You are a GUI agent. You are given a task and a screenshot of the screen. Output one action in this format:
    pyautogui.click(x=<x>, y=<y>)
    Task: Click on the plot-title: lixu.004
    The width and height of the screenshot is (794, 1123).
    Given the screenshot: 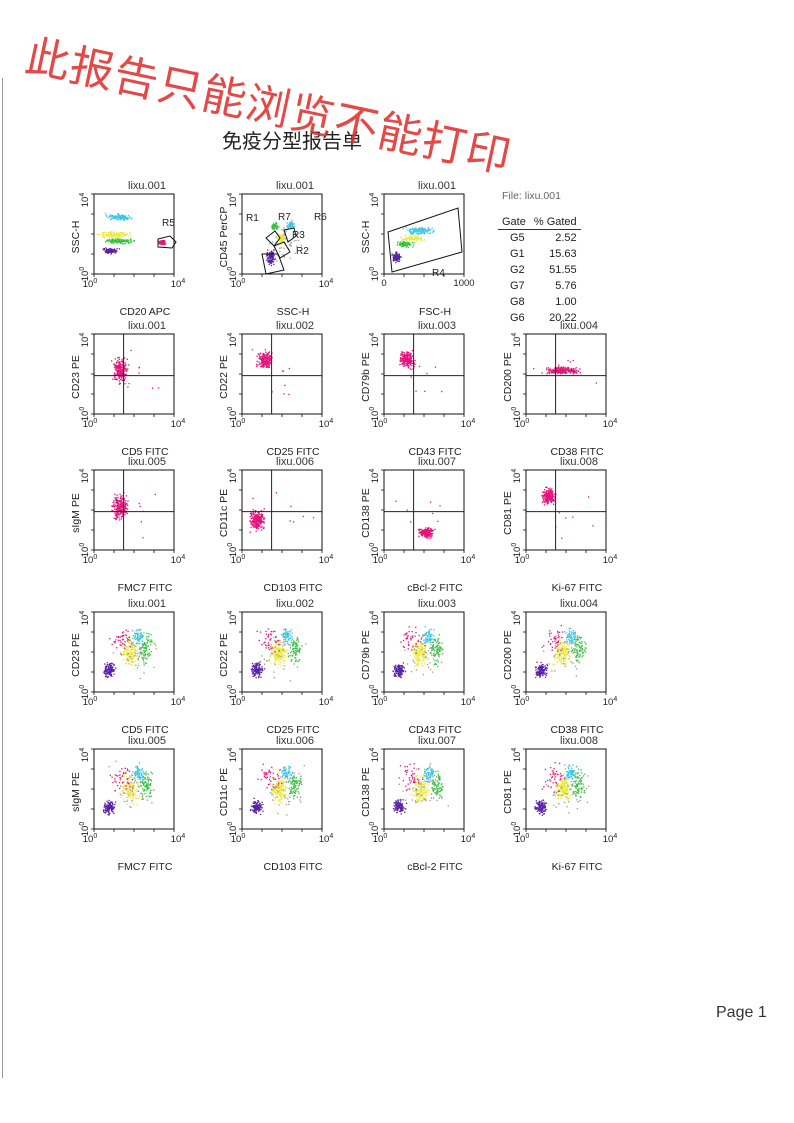 What is the action you would take?
    pyautogui.click(x=579, y=604)
    